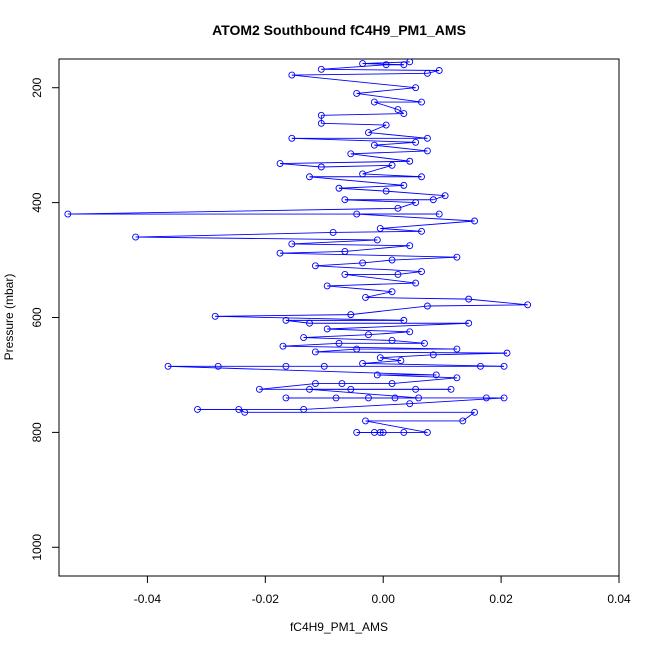 The height and width of the screenshot is (650, 650). Describe the element at coordinates (37, 547) in the screenshot. I see `y-tick-label: 1000` at that location.